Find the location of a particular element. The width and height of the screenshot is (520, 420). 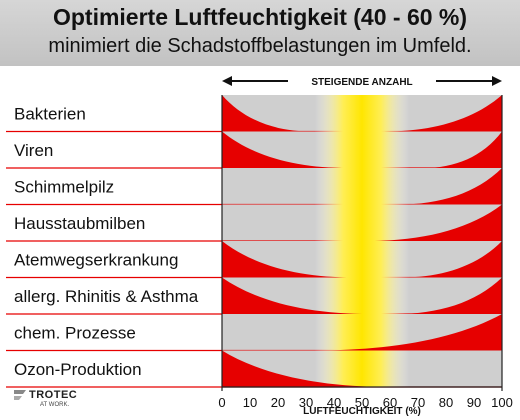

x-tick-label: 70 is located at coordinates (418, 402).